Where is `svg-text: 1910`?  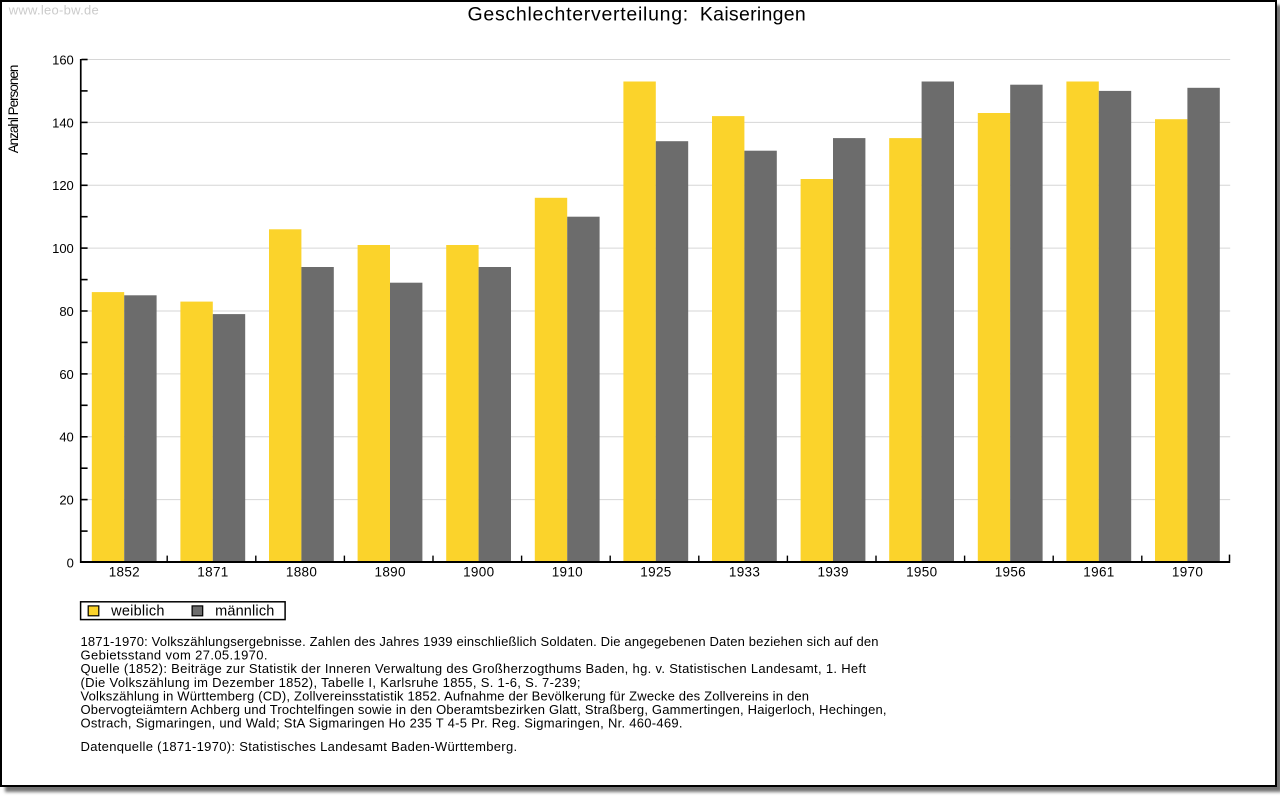
svg-text: 1910 is located at coordinates (567, 572).